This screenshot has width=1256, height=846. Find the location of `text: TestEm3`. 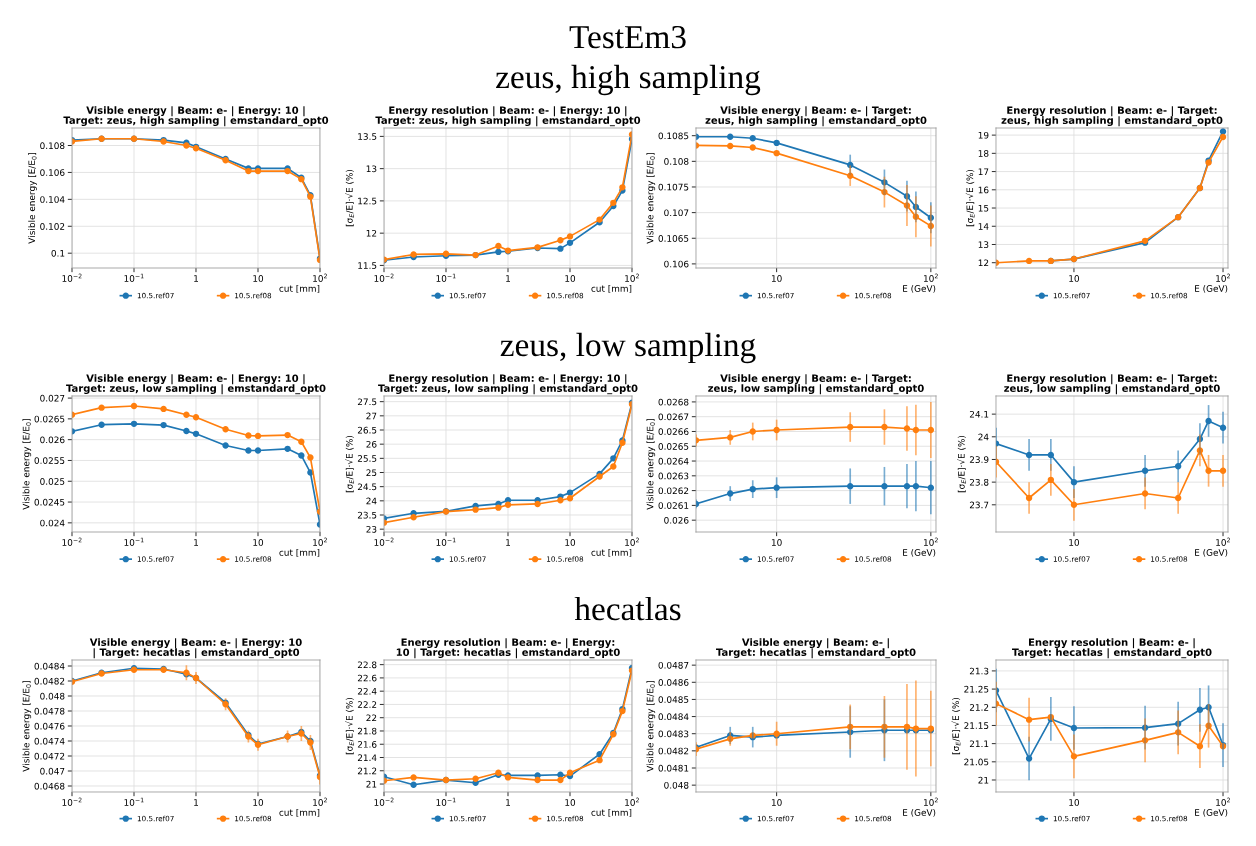

text: TestEm3 is located at coordinates (627, 37).